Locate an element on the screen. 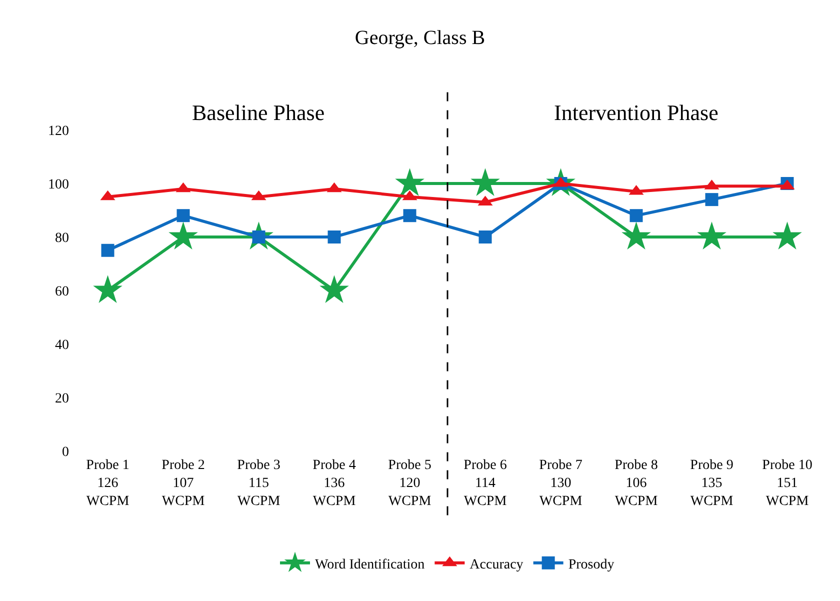 The width and height of the screenshot is (840, 601). chart-title: George, Class B is located at coordinates (420, 38).